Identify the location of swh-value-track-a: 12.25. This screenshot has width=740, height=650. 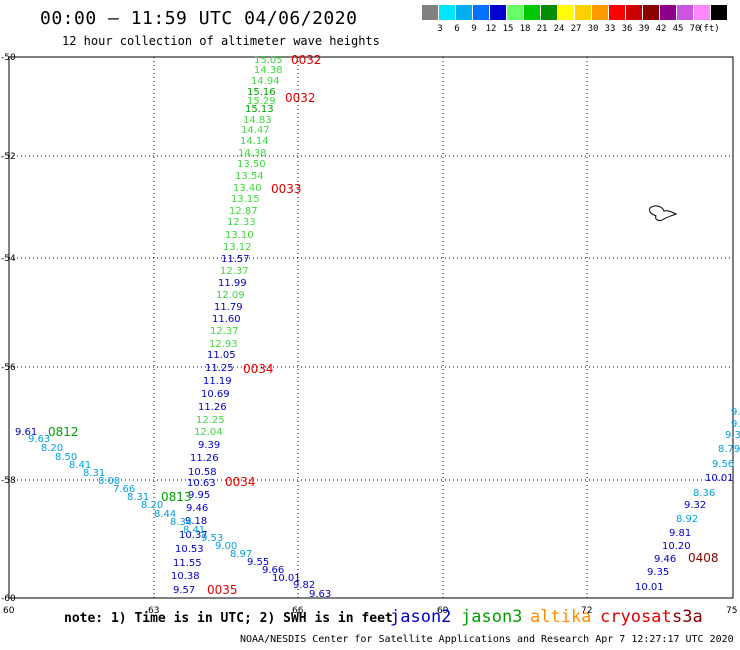
(210, 420).